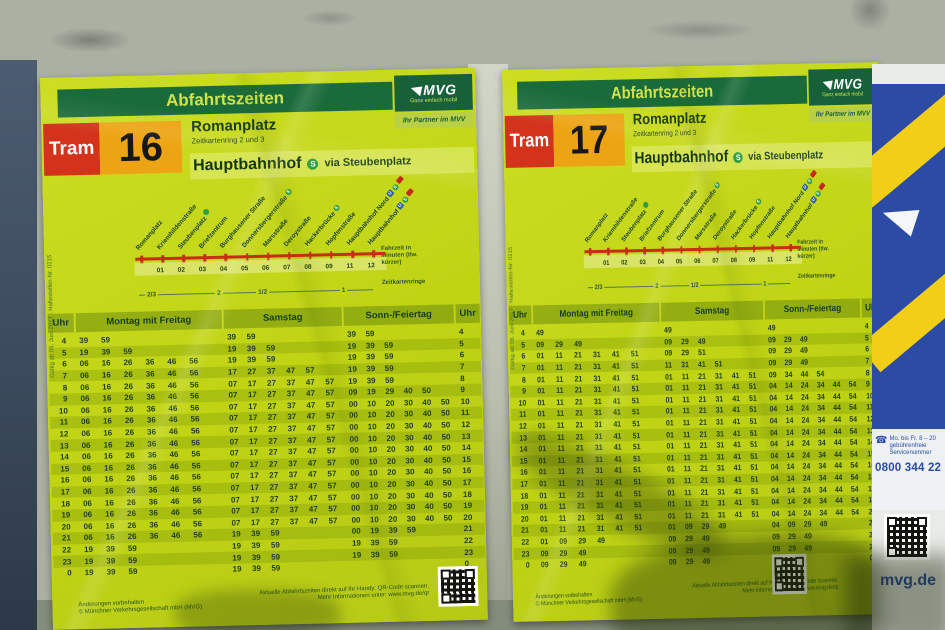  Describe the element at coordinates (672, 539) in the screenshot. I see `time-value: 09` at that location.